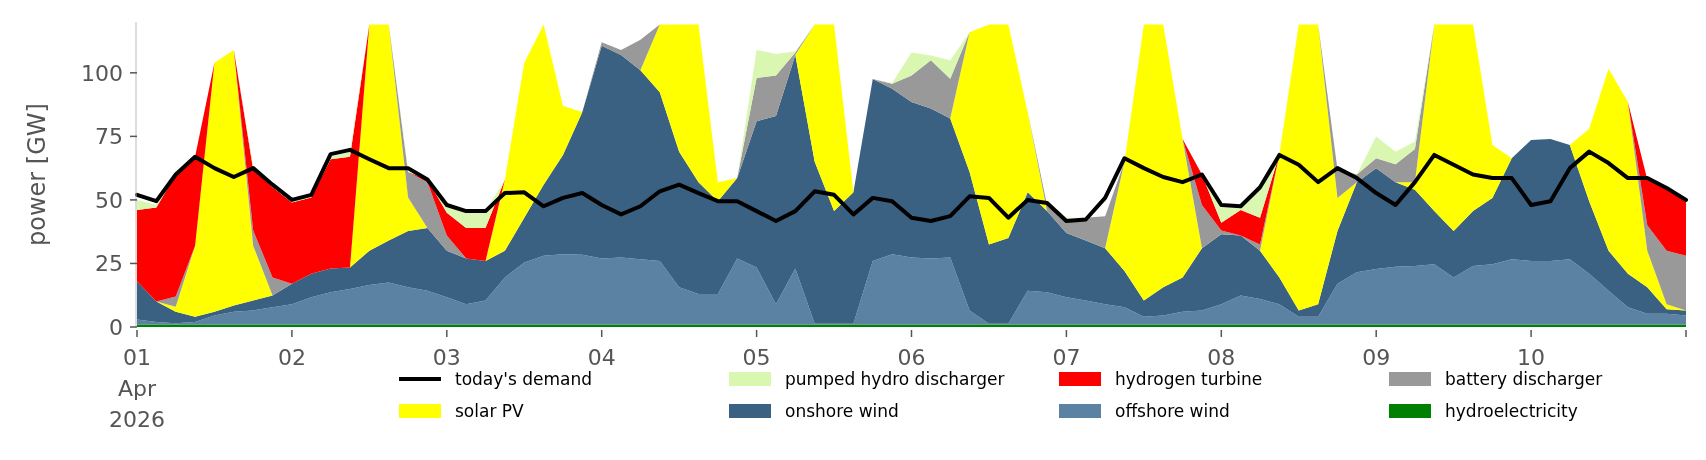 The width and height of the screenshot is (1706, 460). I want to click on x-tick-label: 02, so click(291, 357).